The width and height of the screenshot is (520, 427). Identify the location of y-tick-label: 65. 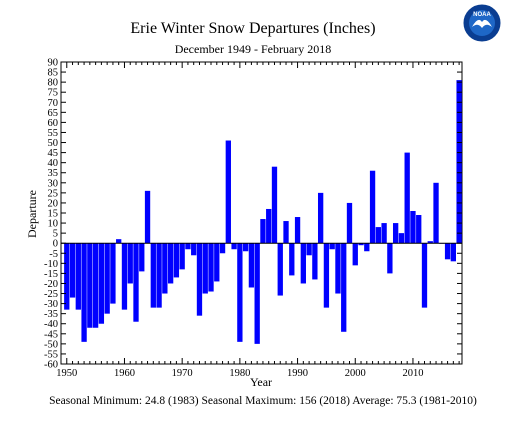
(53, 113).